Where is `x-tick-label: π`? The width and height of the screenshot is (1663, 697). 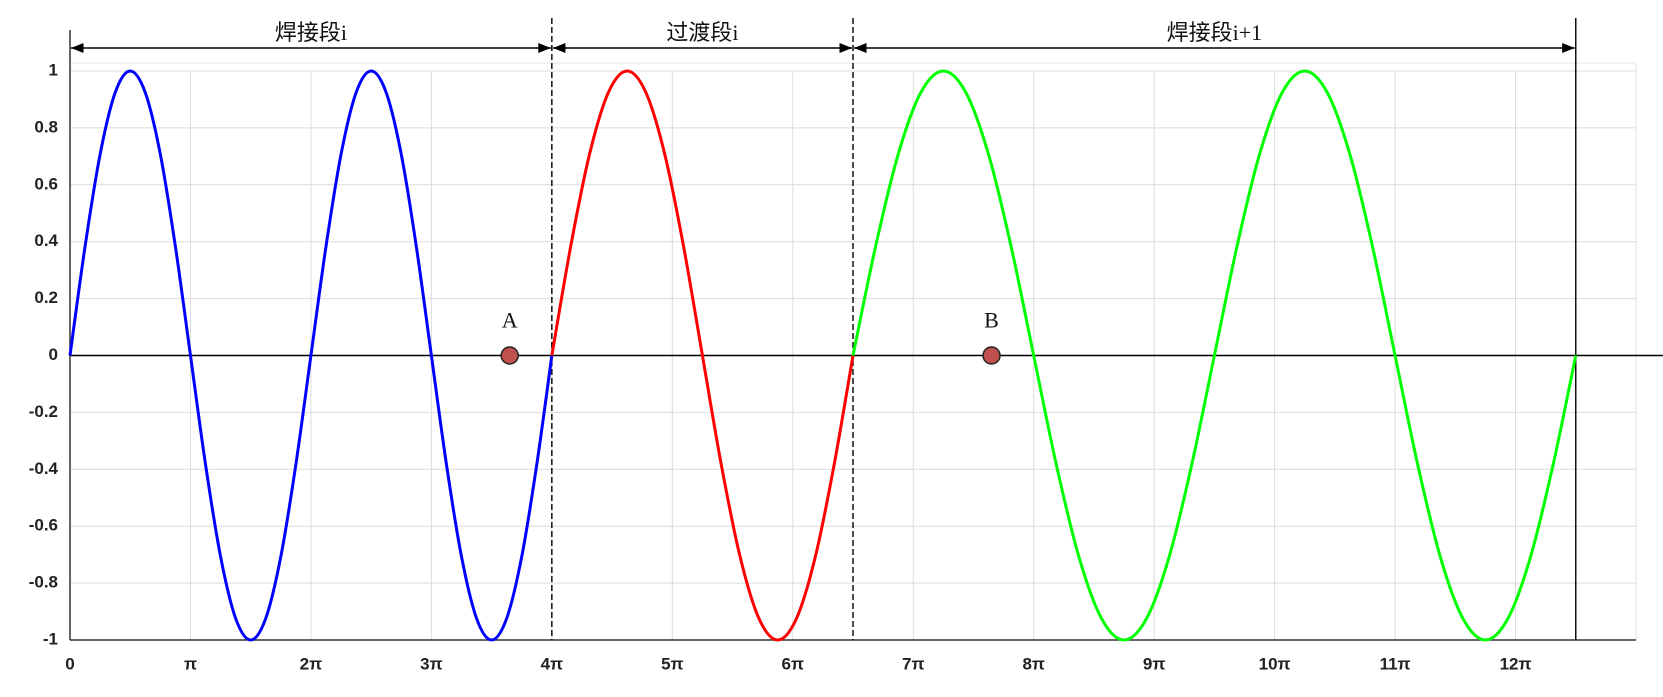
x-tick-label: π is located at coordinates (190, 663).